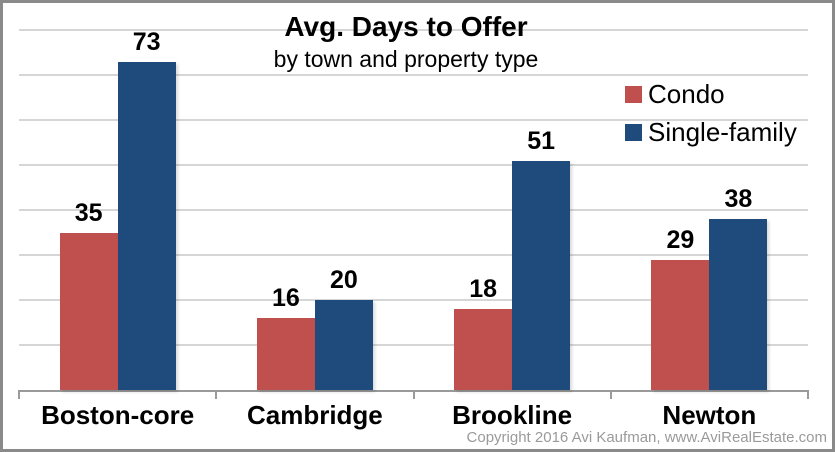 This screenshot has height=452, width=835. What do you see at coordinates (146, 225) in the screenshot?
I see `bar-single-family-boston-core` at bounding box center [146, 225].